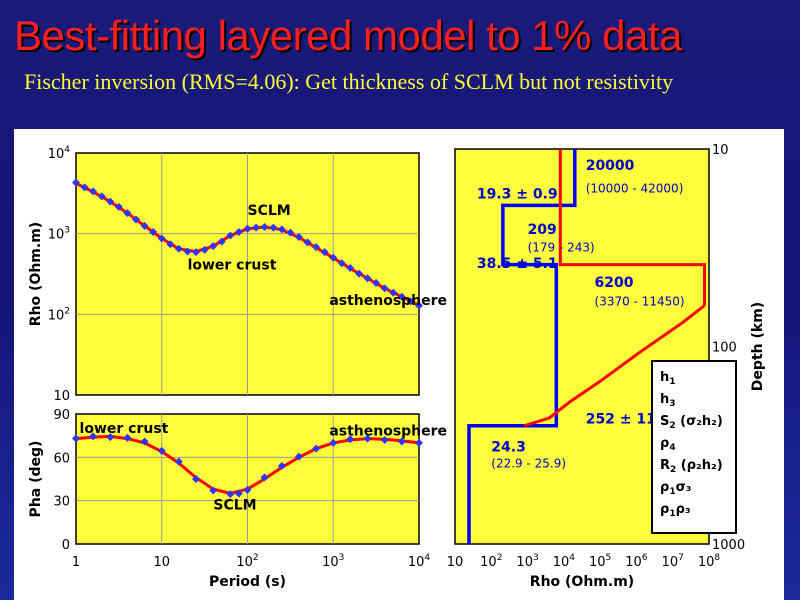 The width and height of the screenshot is (800, 600). Describe the element at coordinates (668, 444) in the screenshot. I see `model-legend-item-3: ρ4` at that location.